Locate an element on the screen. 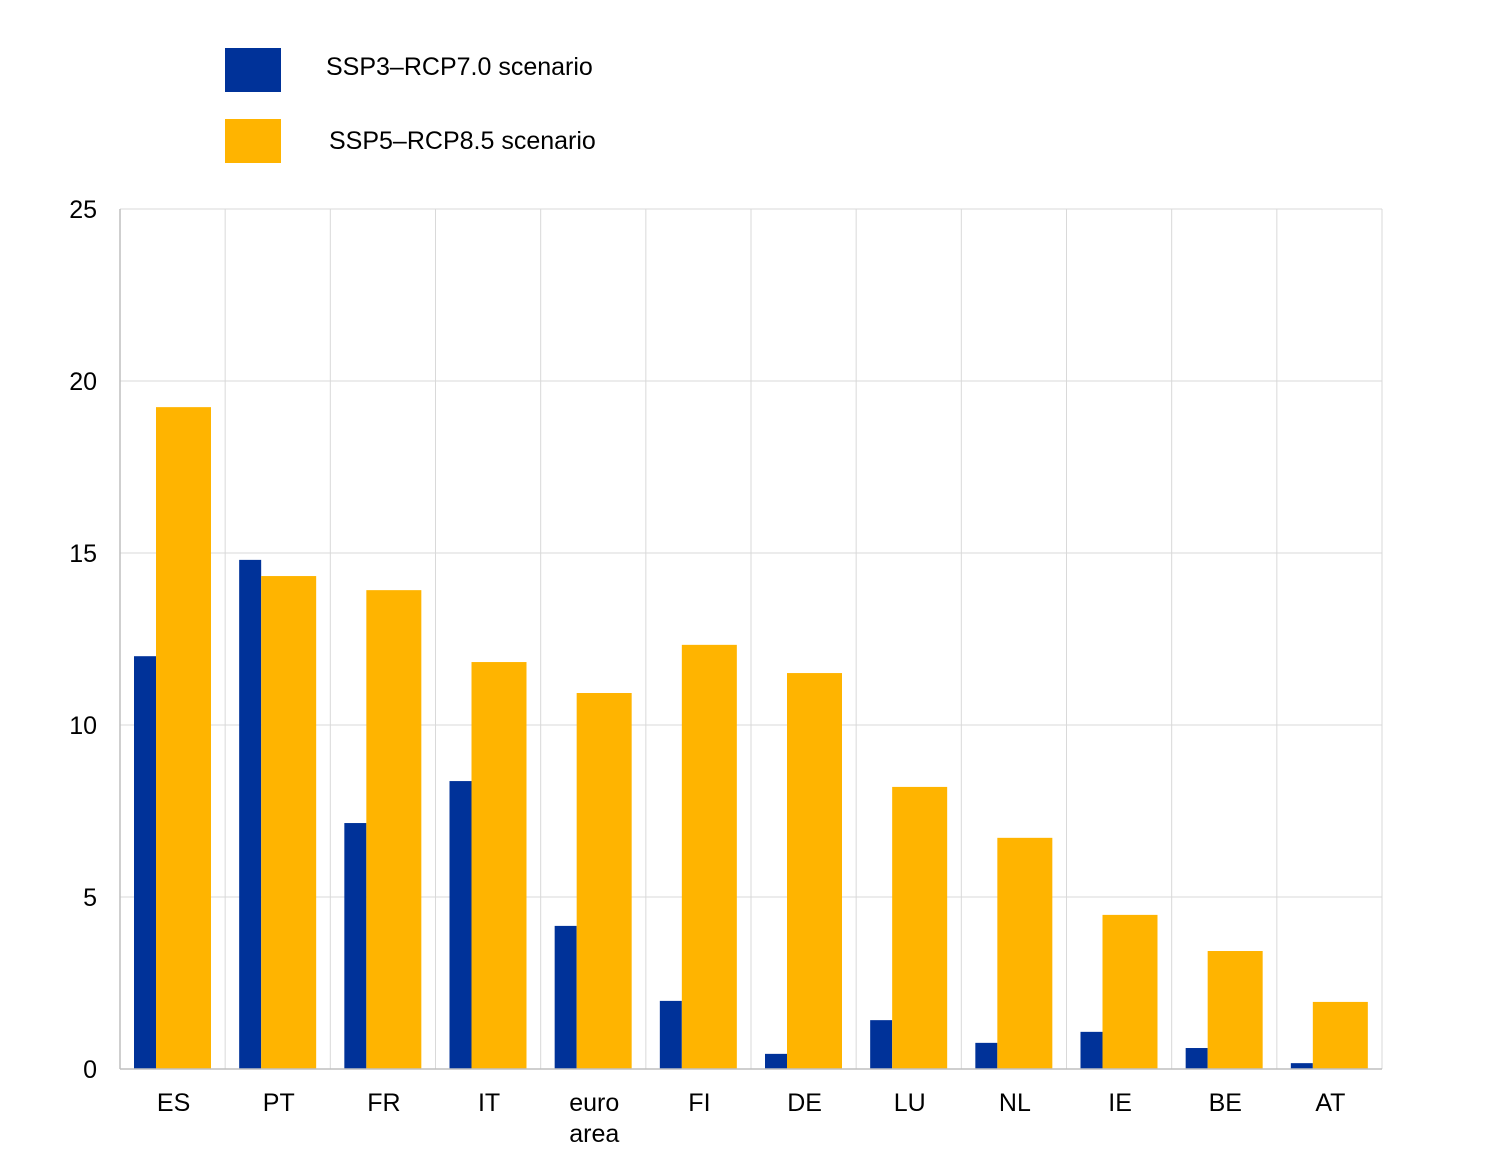 The height and width of the screenshot is (1159, 1510). x-tick-label: DE is located at coordinates (804, 1103).